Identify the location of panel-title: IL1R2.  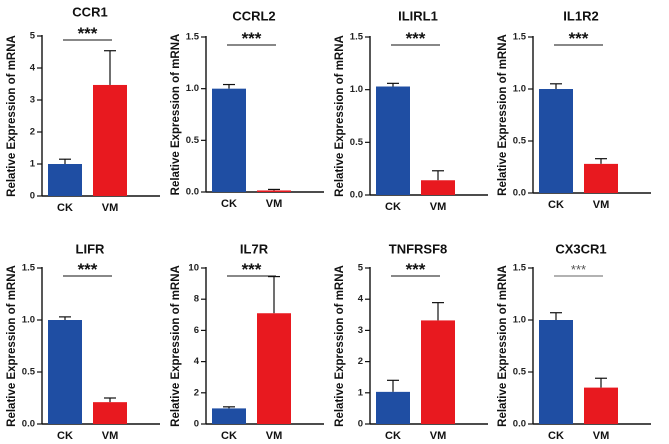
(580, 15).